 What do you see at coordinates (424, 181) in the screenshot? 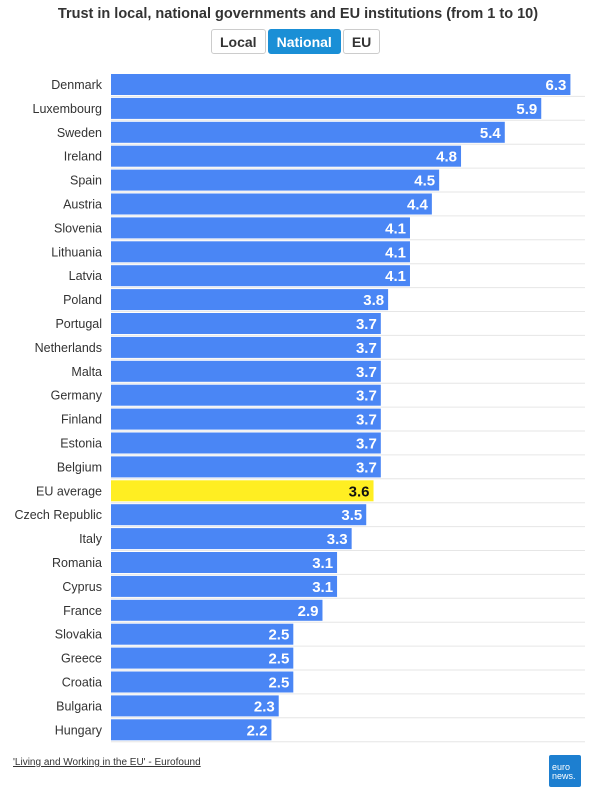
I see `data-label: 4.5` at bounding box center [424, 181].